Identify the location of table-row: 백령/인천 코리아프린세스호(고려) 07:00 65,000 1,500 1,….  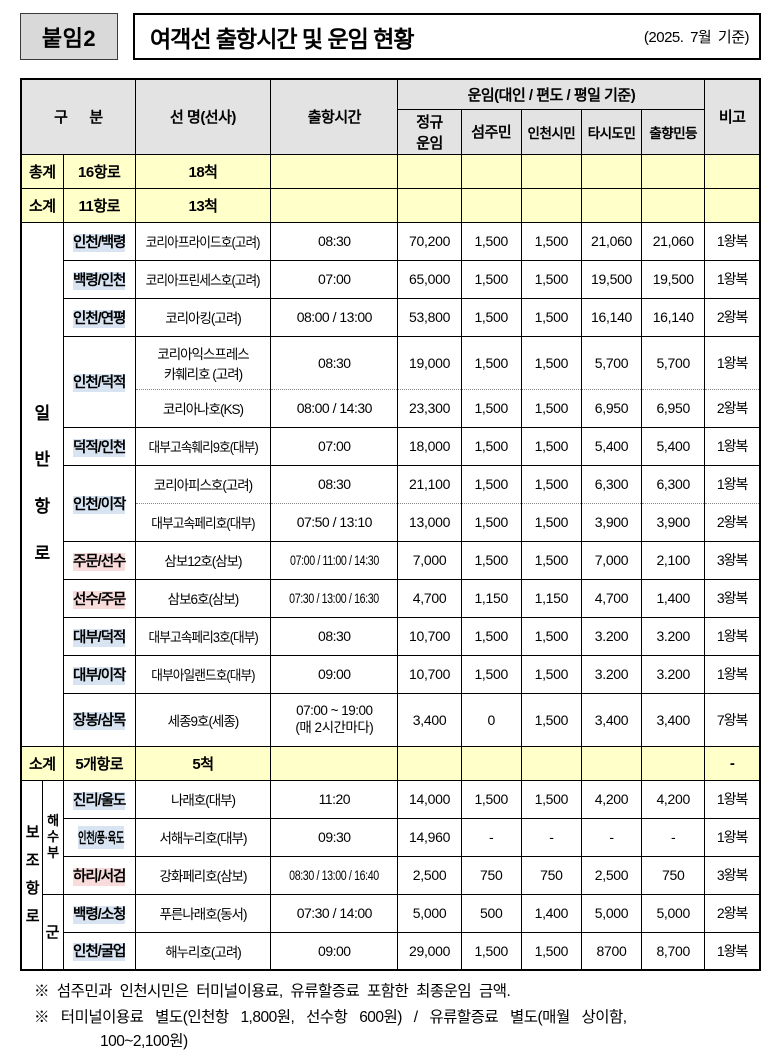
(391, 279).